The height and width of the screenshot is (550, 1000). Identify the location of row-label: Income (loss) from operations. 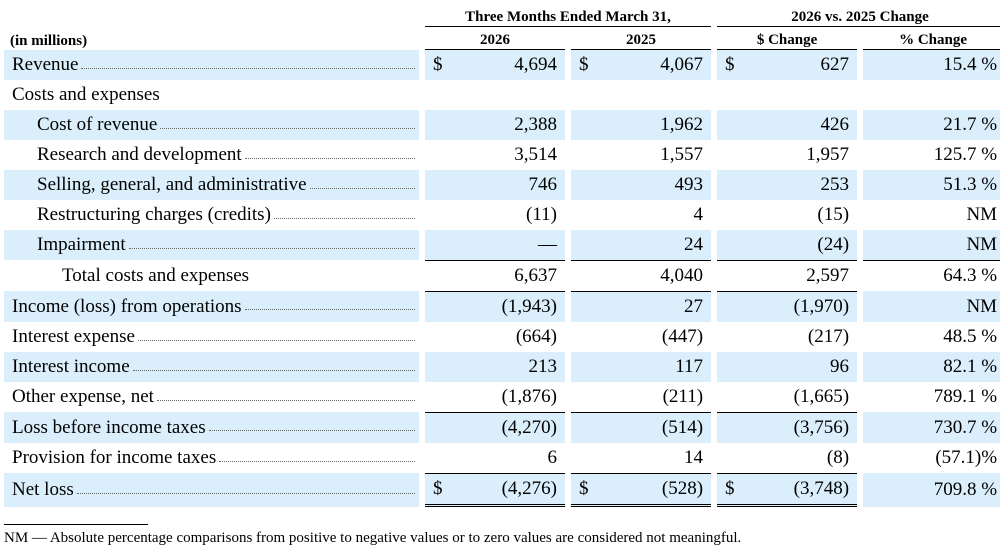
(127, 306).